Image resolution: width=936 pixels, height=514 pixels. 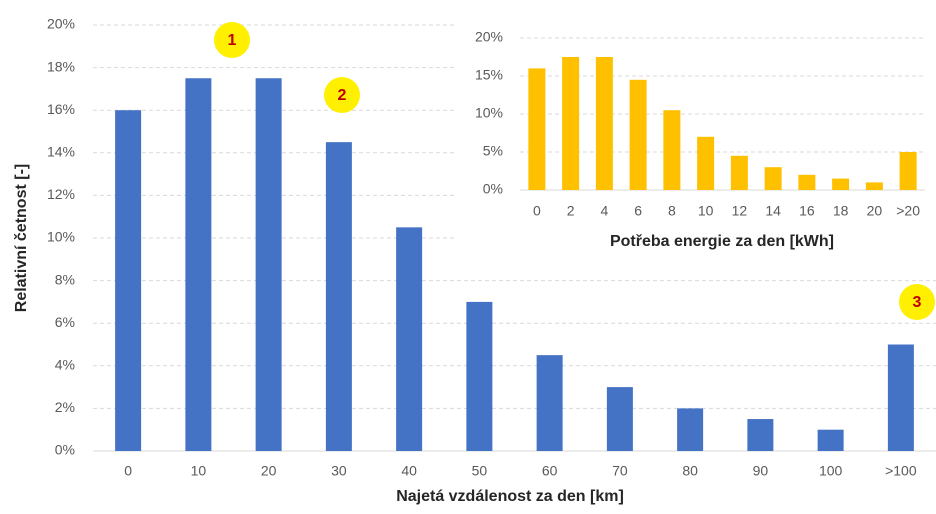 I want to click on x-tick-label: 4, so click(x=604, y=211).